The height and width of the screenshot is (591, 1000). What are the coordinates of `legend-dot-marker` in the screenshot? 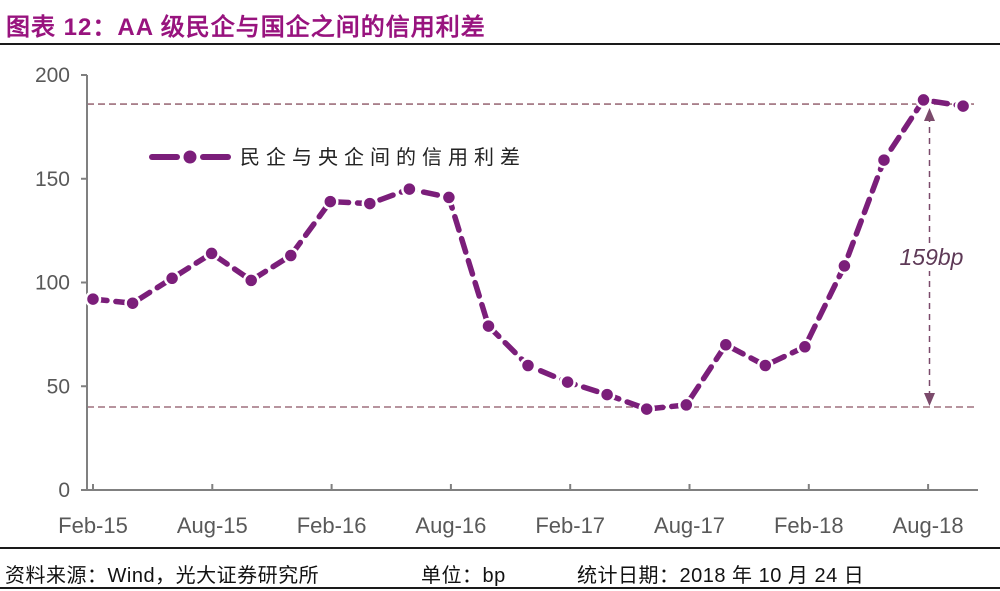 It's located at (190, 157).